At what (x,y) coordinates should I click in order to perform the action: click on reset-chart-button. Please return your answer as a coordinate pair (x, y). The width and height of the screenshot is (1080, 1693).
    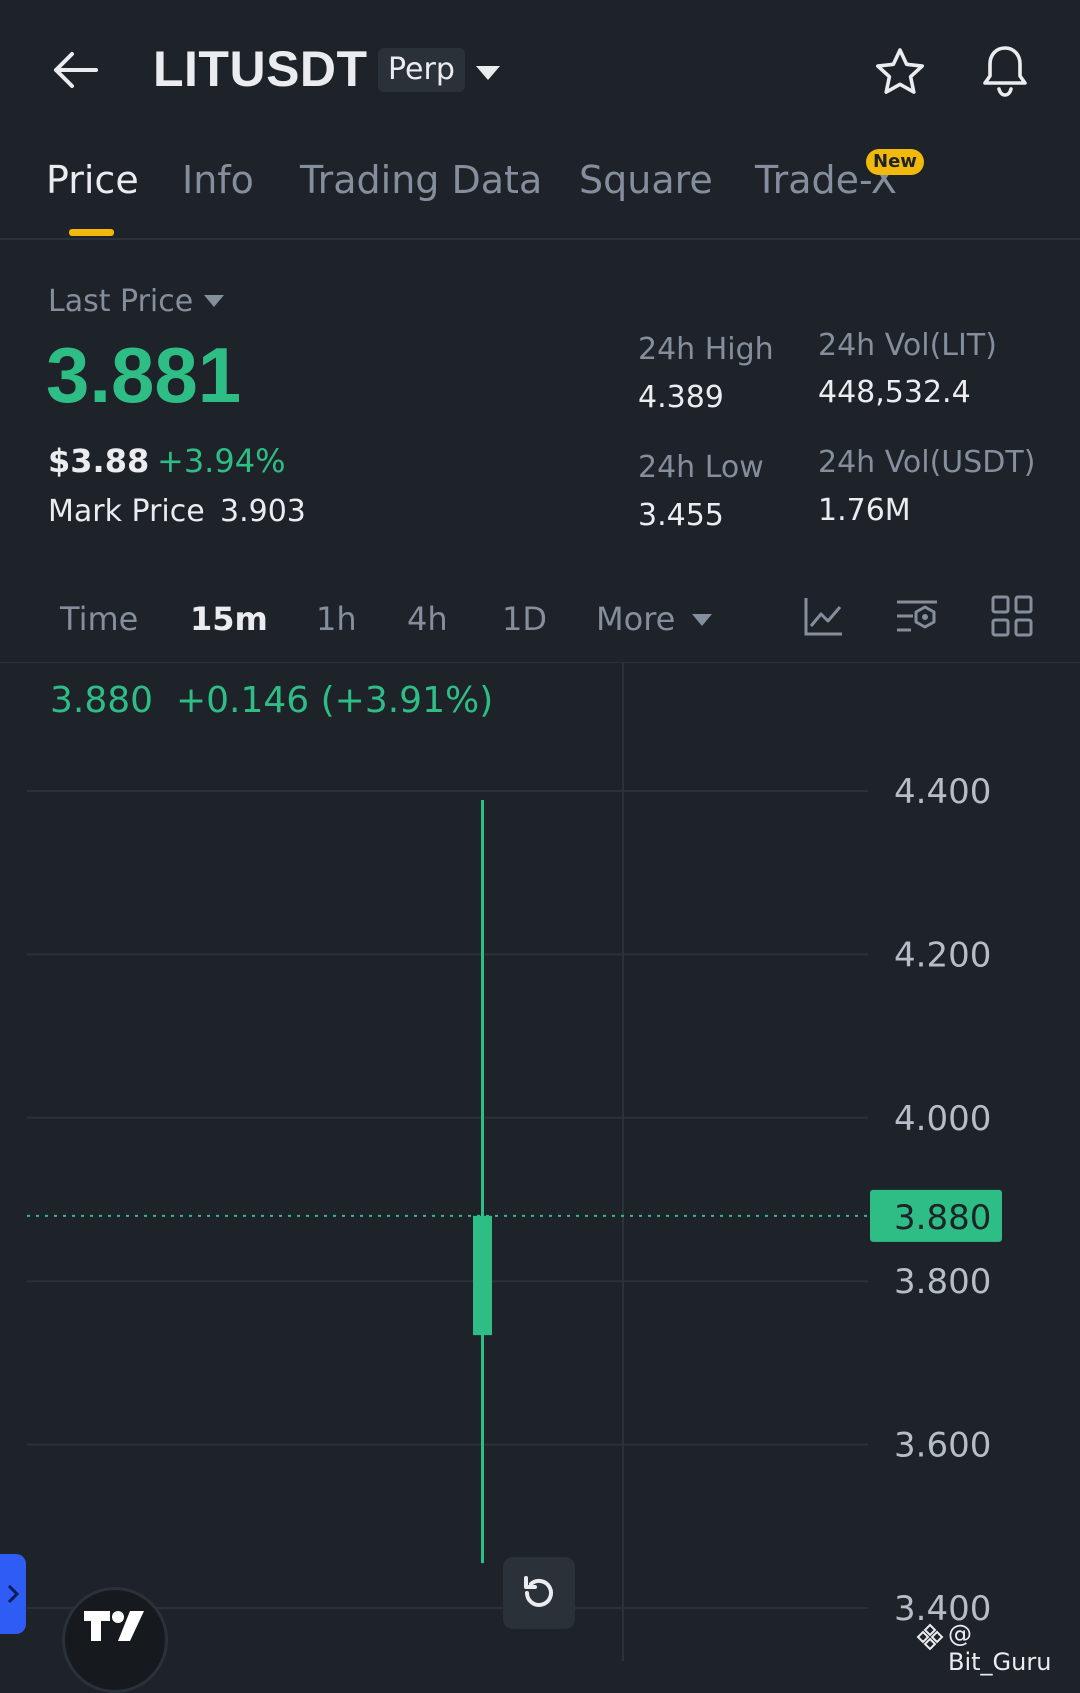
    Looking at the image, I should click on (539, 1593).